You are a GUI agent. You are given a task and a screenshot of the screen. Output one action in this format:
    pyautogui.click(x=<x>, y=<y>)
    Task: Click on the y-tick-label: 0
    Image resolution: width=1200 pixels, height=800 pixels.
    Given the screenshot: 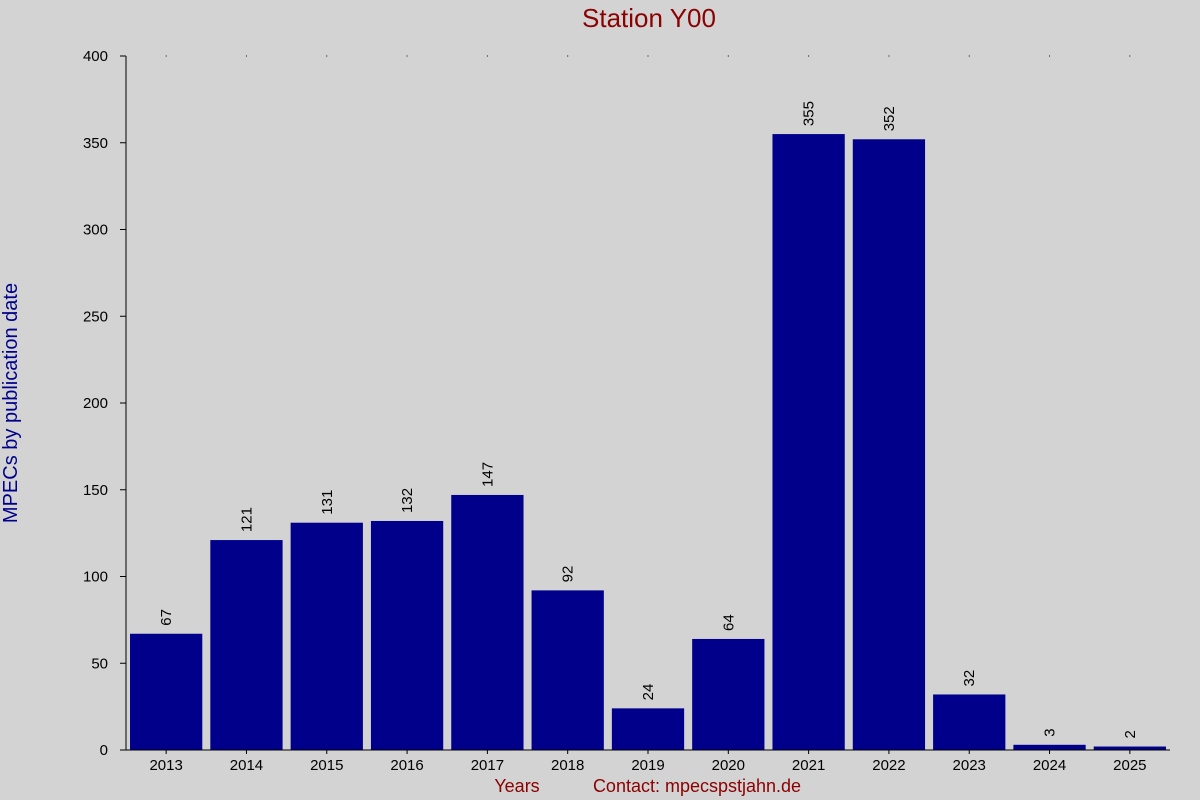 What is the action you would take?
    pyautogui.click(x=104, y=750)
    